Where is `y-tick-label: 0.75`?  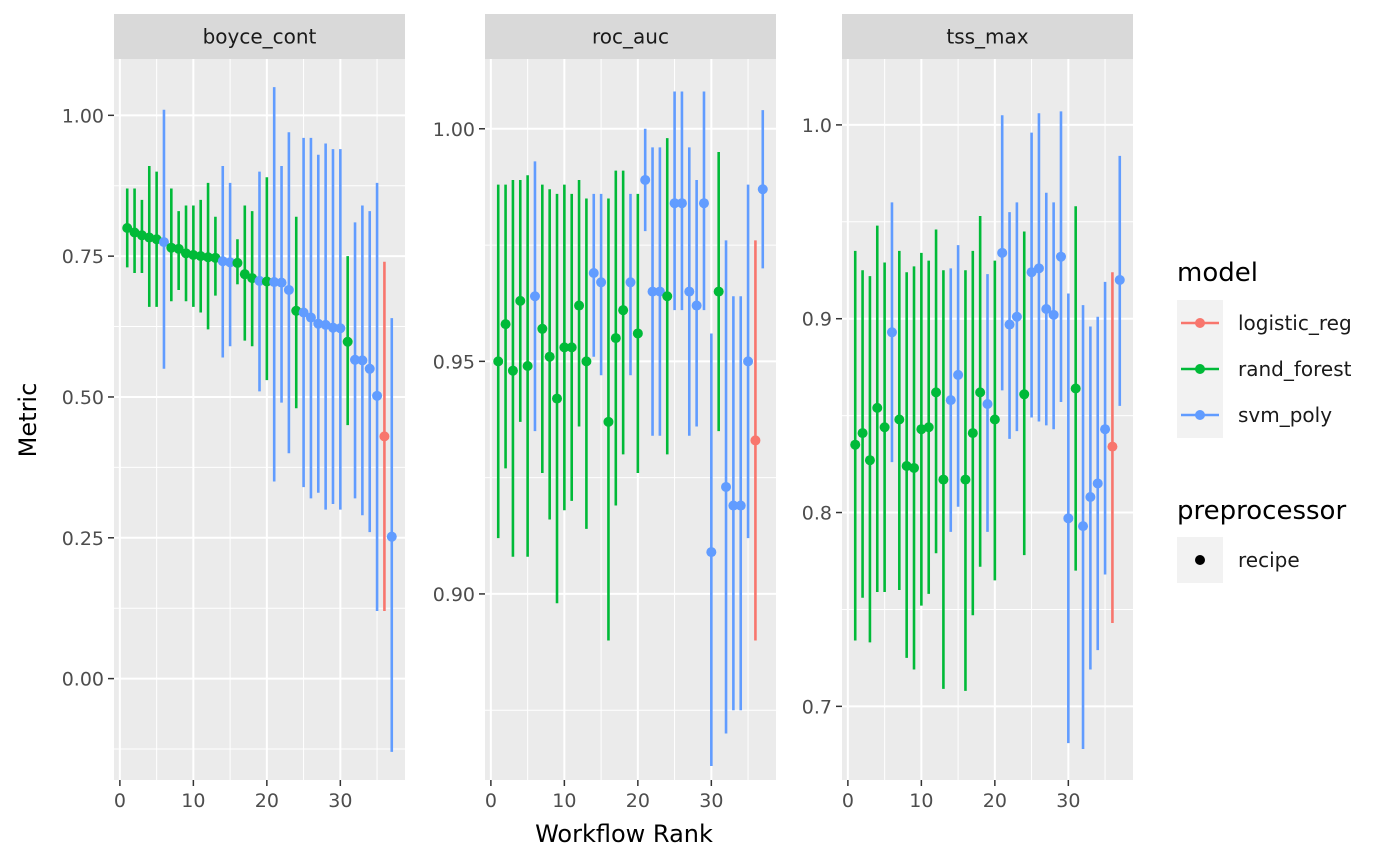
y-tick-label: 0.75 is located at coordinates (83, 257).